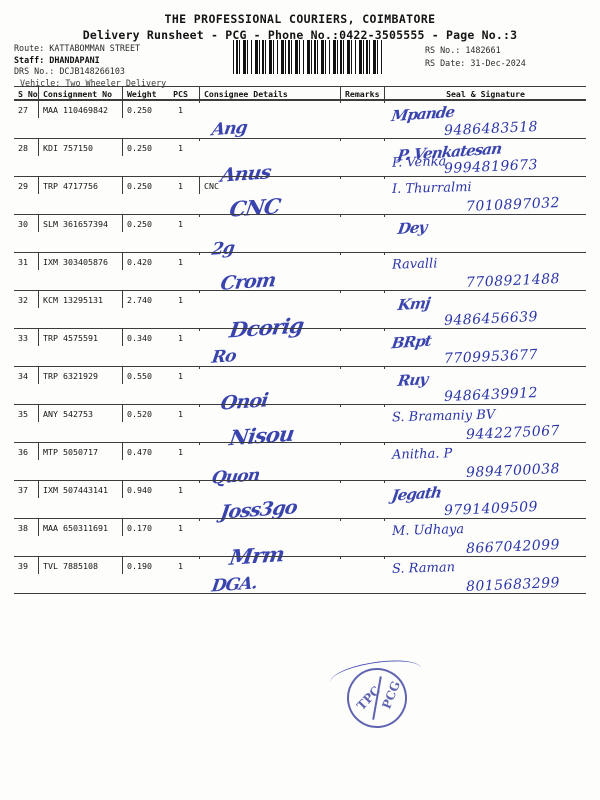 The image size is (600, 800). What do you see at coordinates (80, 489) in the screenshot?
I see `cell-consignment-no: IXM 507443141` at bounding box center [80, 489].